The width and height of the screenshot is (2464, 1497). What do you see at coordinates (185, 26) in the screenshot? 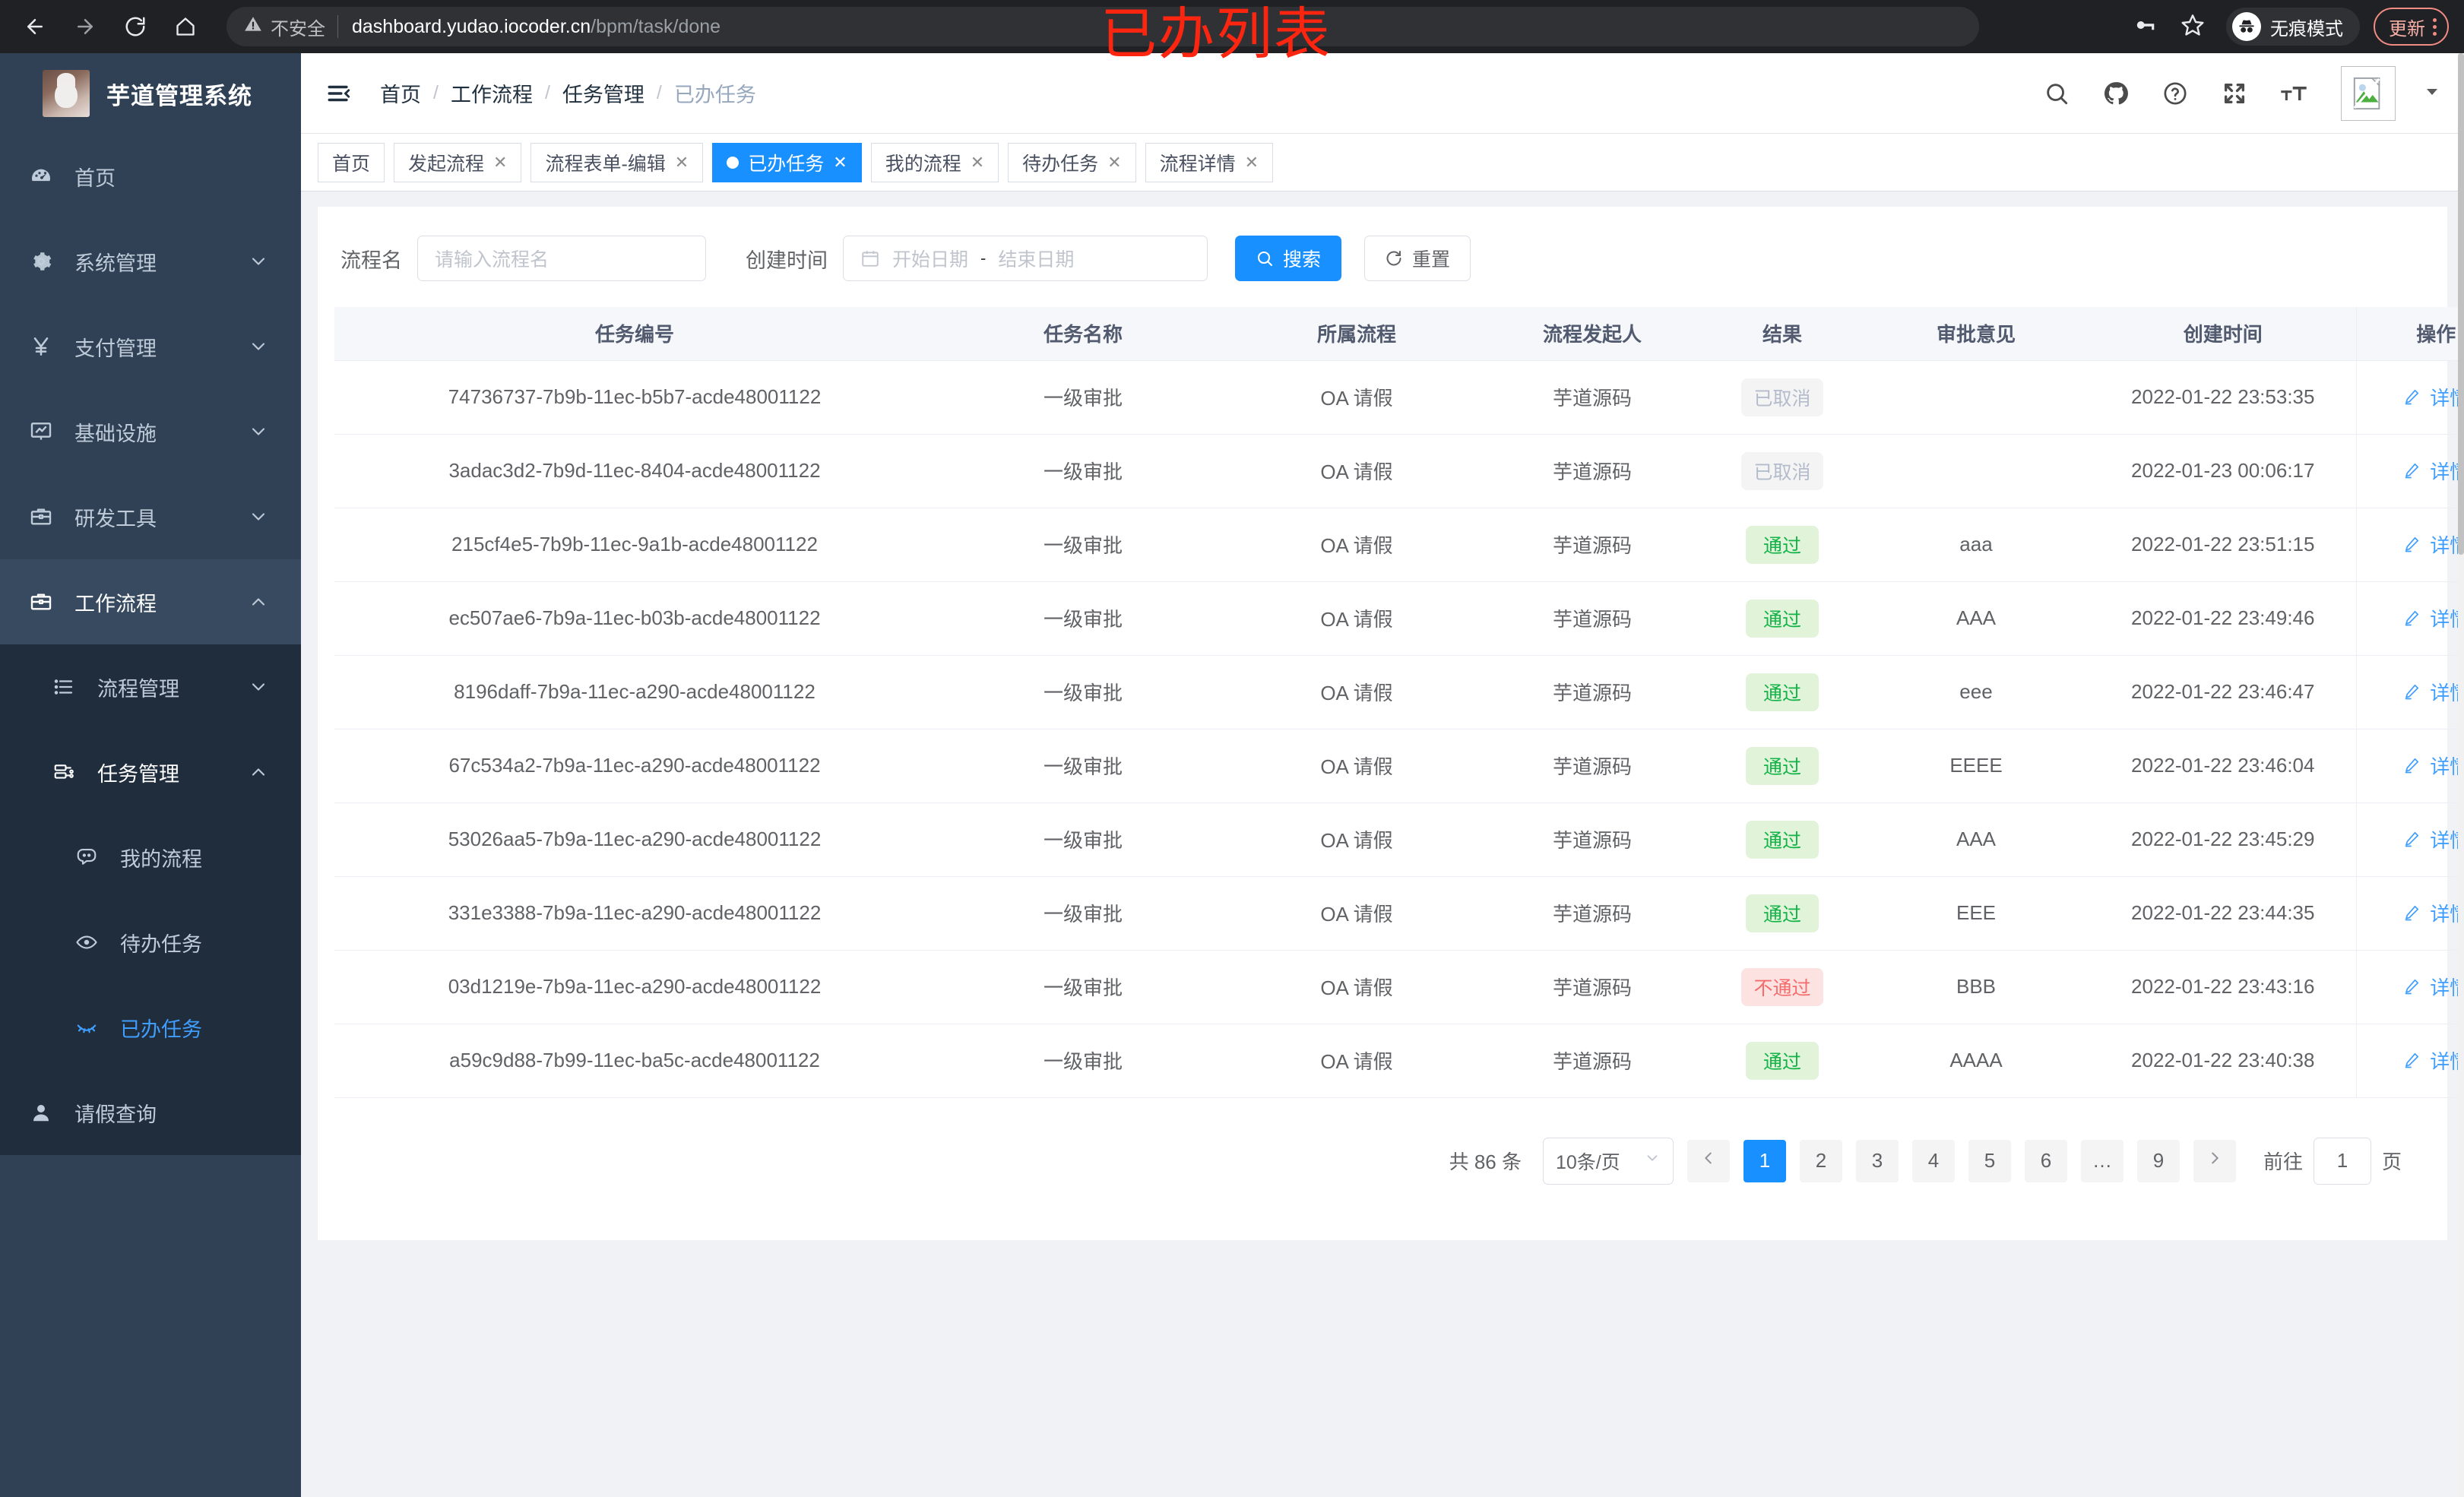
I see `home-button` at bounding box center [185, 26].